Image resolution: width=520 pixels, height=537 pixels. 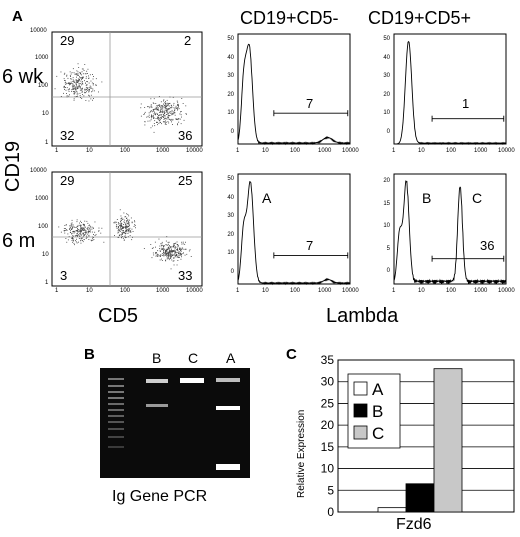 I want to click on histogram-6wk-cd5pos, so click(x=450, y=89).